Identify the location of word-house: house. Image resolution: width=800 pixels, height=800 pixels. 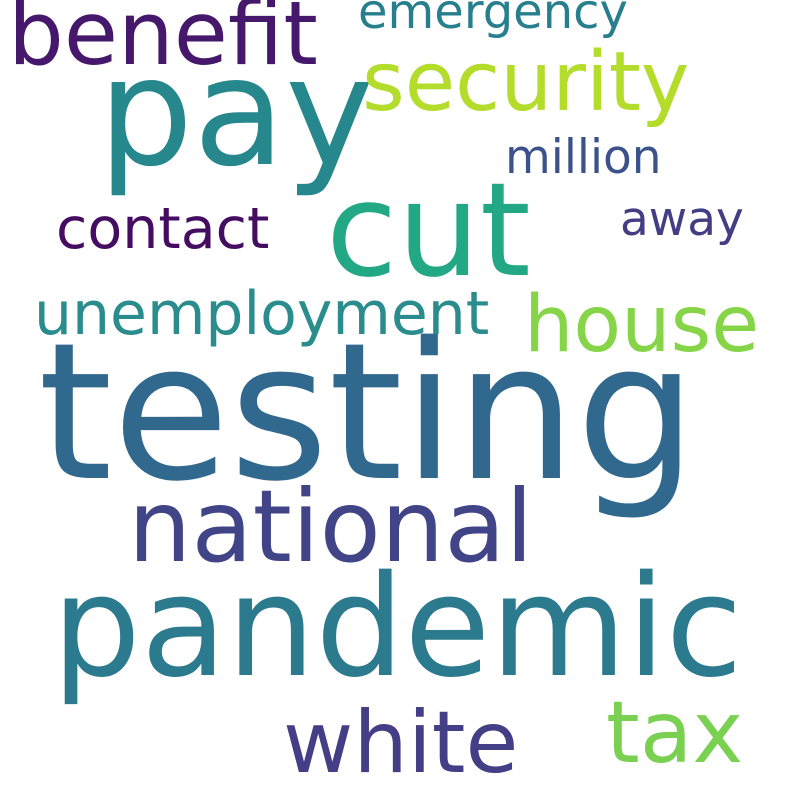
(642, 325).